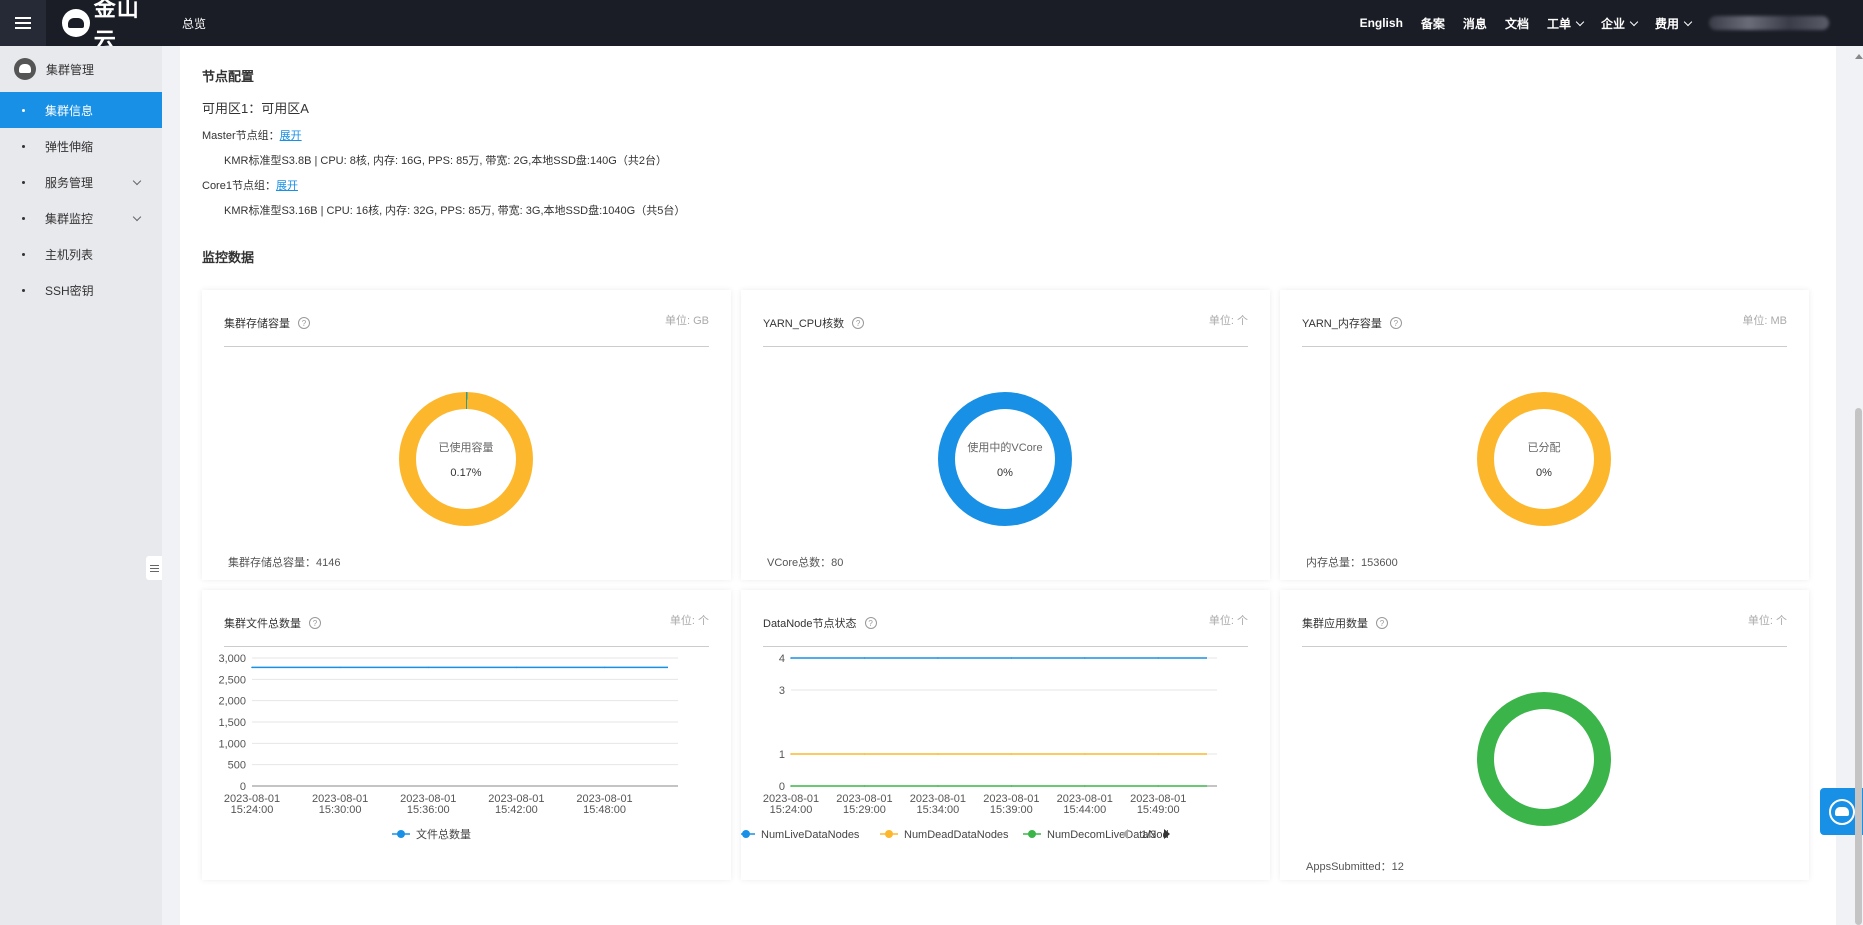 The image size is (1863, 925). Describe the element at coordinates (1108, 835) in the screenshot. I see `legend-label: NumDecomLiveDataNod` at that location.